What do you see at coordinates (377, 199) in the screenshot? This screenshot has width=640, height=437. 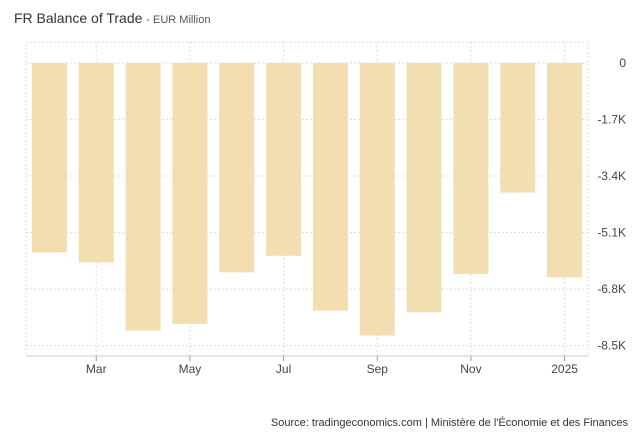 I see `bar-sep` at bounding box center [377, 199].